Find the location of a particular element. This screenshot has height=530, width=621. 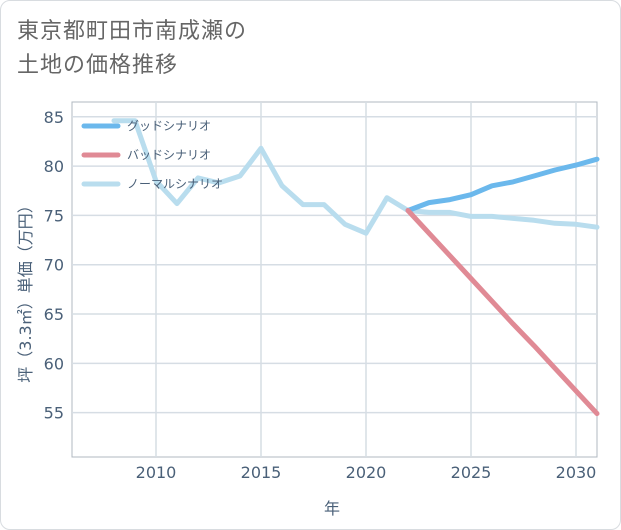

page-title: 東京都町田市南成瀬の 土地の価格推移 is located at coordinates (227, 49).